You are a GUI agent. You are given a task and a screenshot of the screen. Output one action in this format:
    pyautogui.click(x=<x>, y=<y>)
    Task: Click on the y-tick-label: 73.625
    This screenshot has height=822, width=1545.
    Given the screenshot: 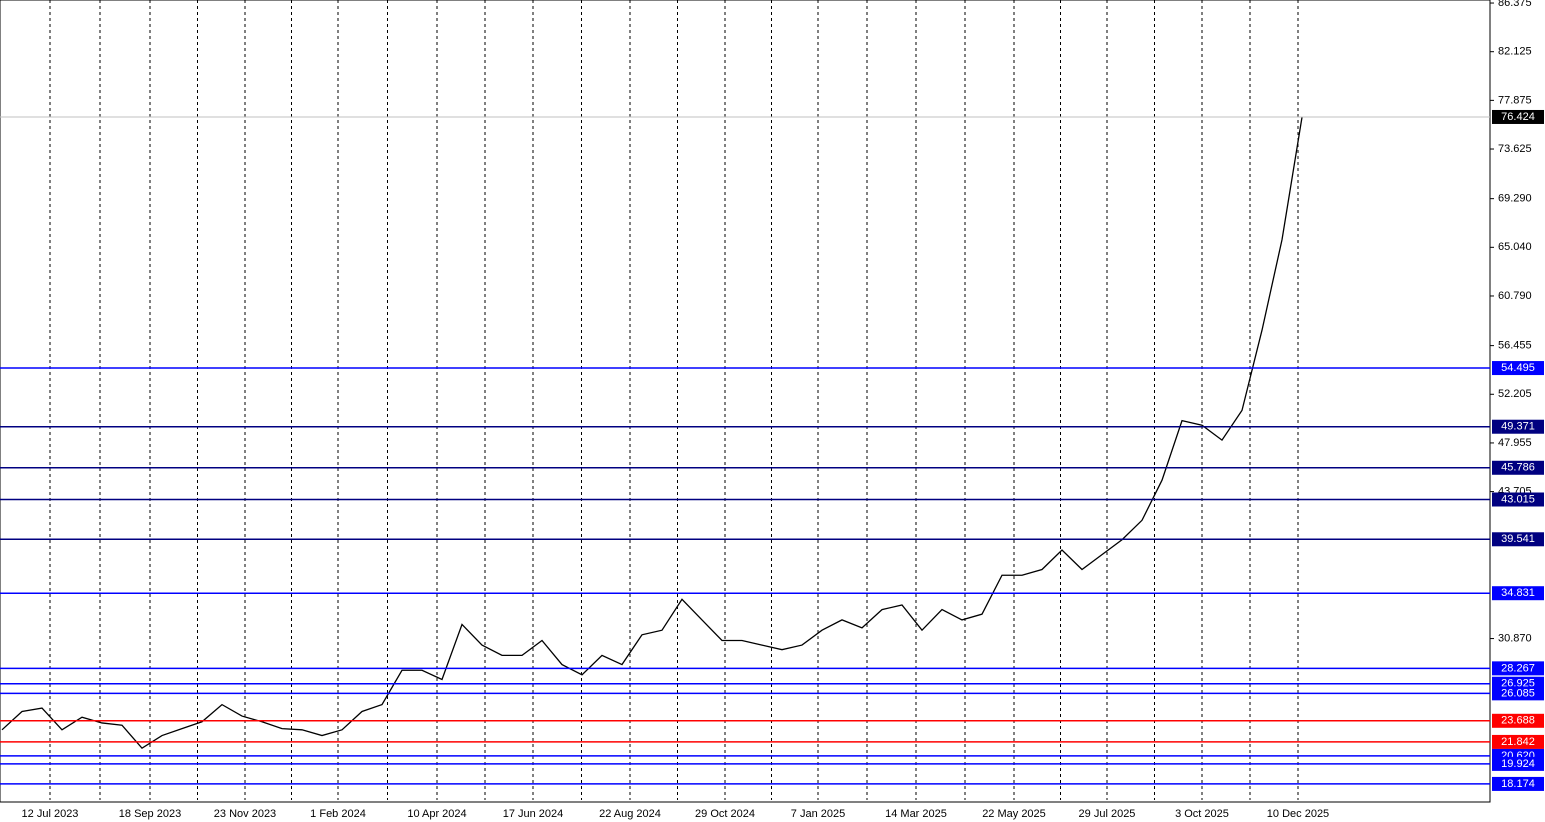 What is the action you would take?
    pyautogui.click(x=1515, y=149)
    